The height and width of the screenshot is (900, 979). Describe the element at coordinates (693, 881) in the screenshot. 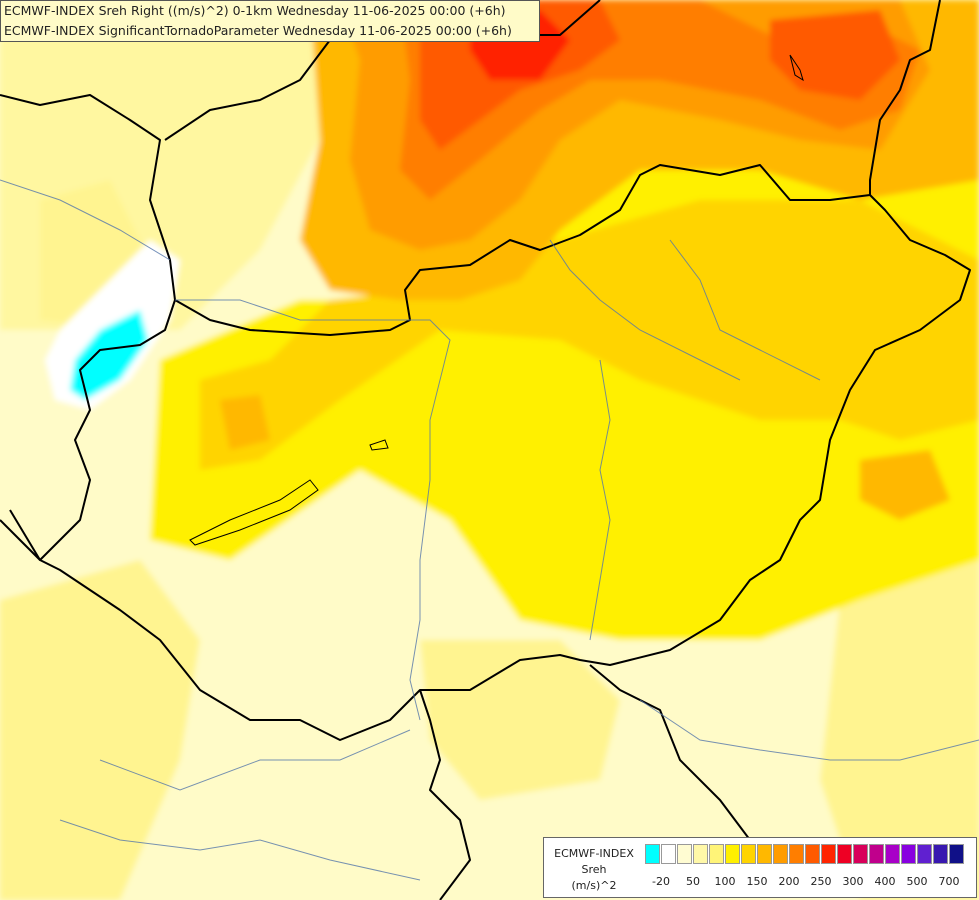

I see `legend-tick-label: 50` at that location.